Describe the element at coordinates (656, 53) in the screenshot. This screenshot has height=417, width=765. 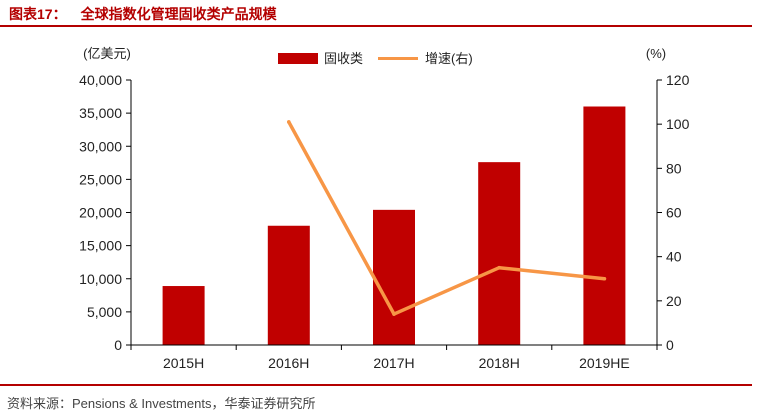
I see `right-axis-unit: (%)` at that location.